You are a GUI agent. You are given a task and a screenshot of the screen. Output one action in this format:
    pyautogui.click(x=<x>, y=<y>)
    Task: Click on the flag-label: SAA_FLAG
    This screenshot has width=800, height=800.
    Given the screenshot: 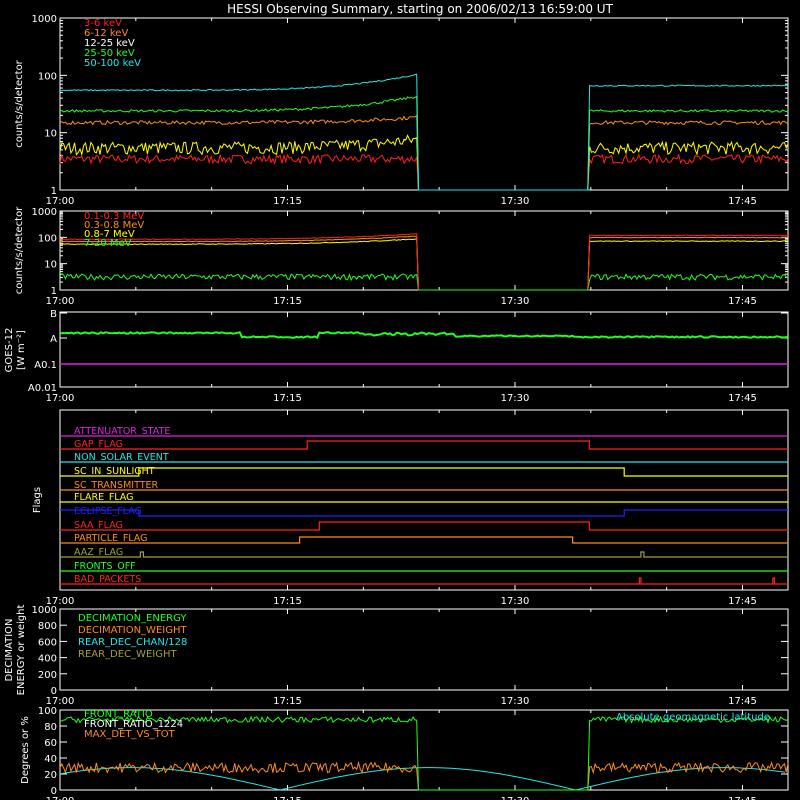 What is the action you would take?
    pyautogui.click(x=98, y=525)
    